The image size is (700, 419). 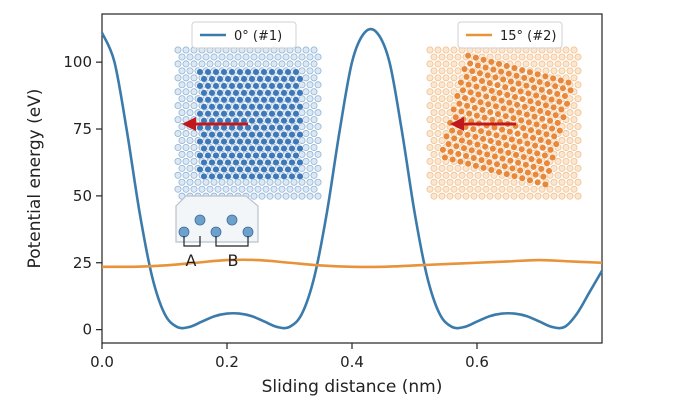 What do you see at coordinates (510, 35) in the screenshot?
I see `legend-2: 15° (#2)` at bounding box center [510, 35].